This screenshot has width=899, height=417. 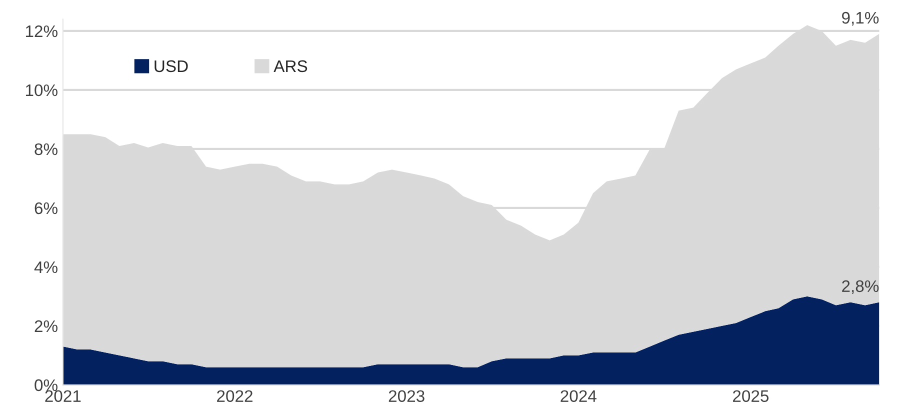 What do you see at coordinates (751, 396) in the screenshot?
I see `x-tick-label: 2025` at bounding box center [751, 396].